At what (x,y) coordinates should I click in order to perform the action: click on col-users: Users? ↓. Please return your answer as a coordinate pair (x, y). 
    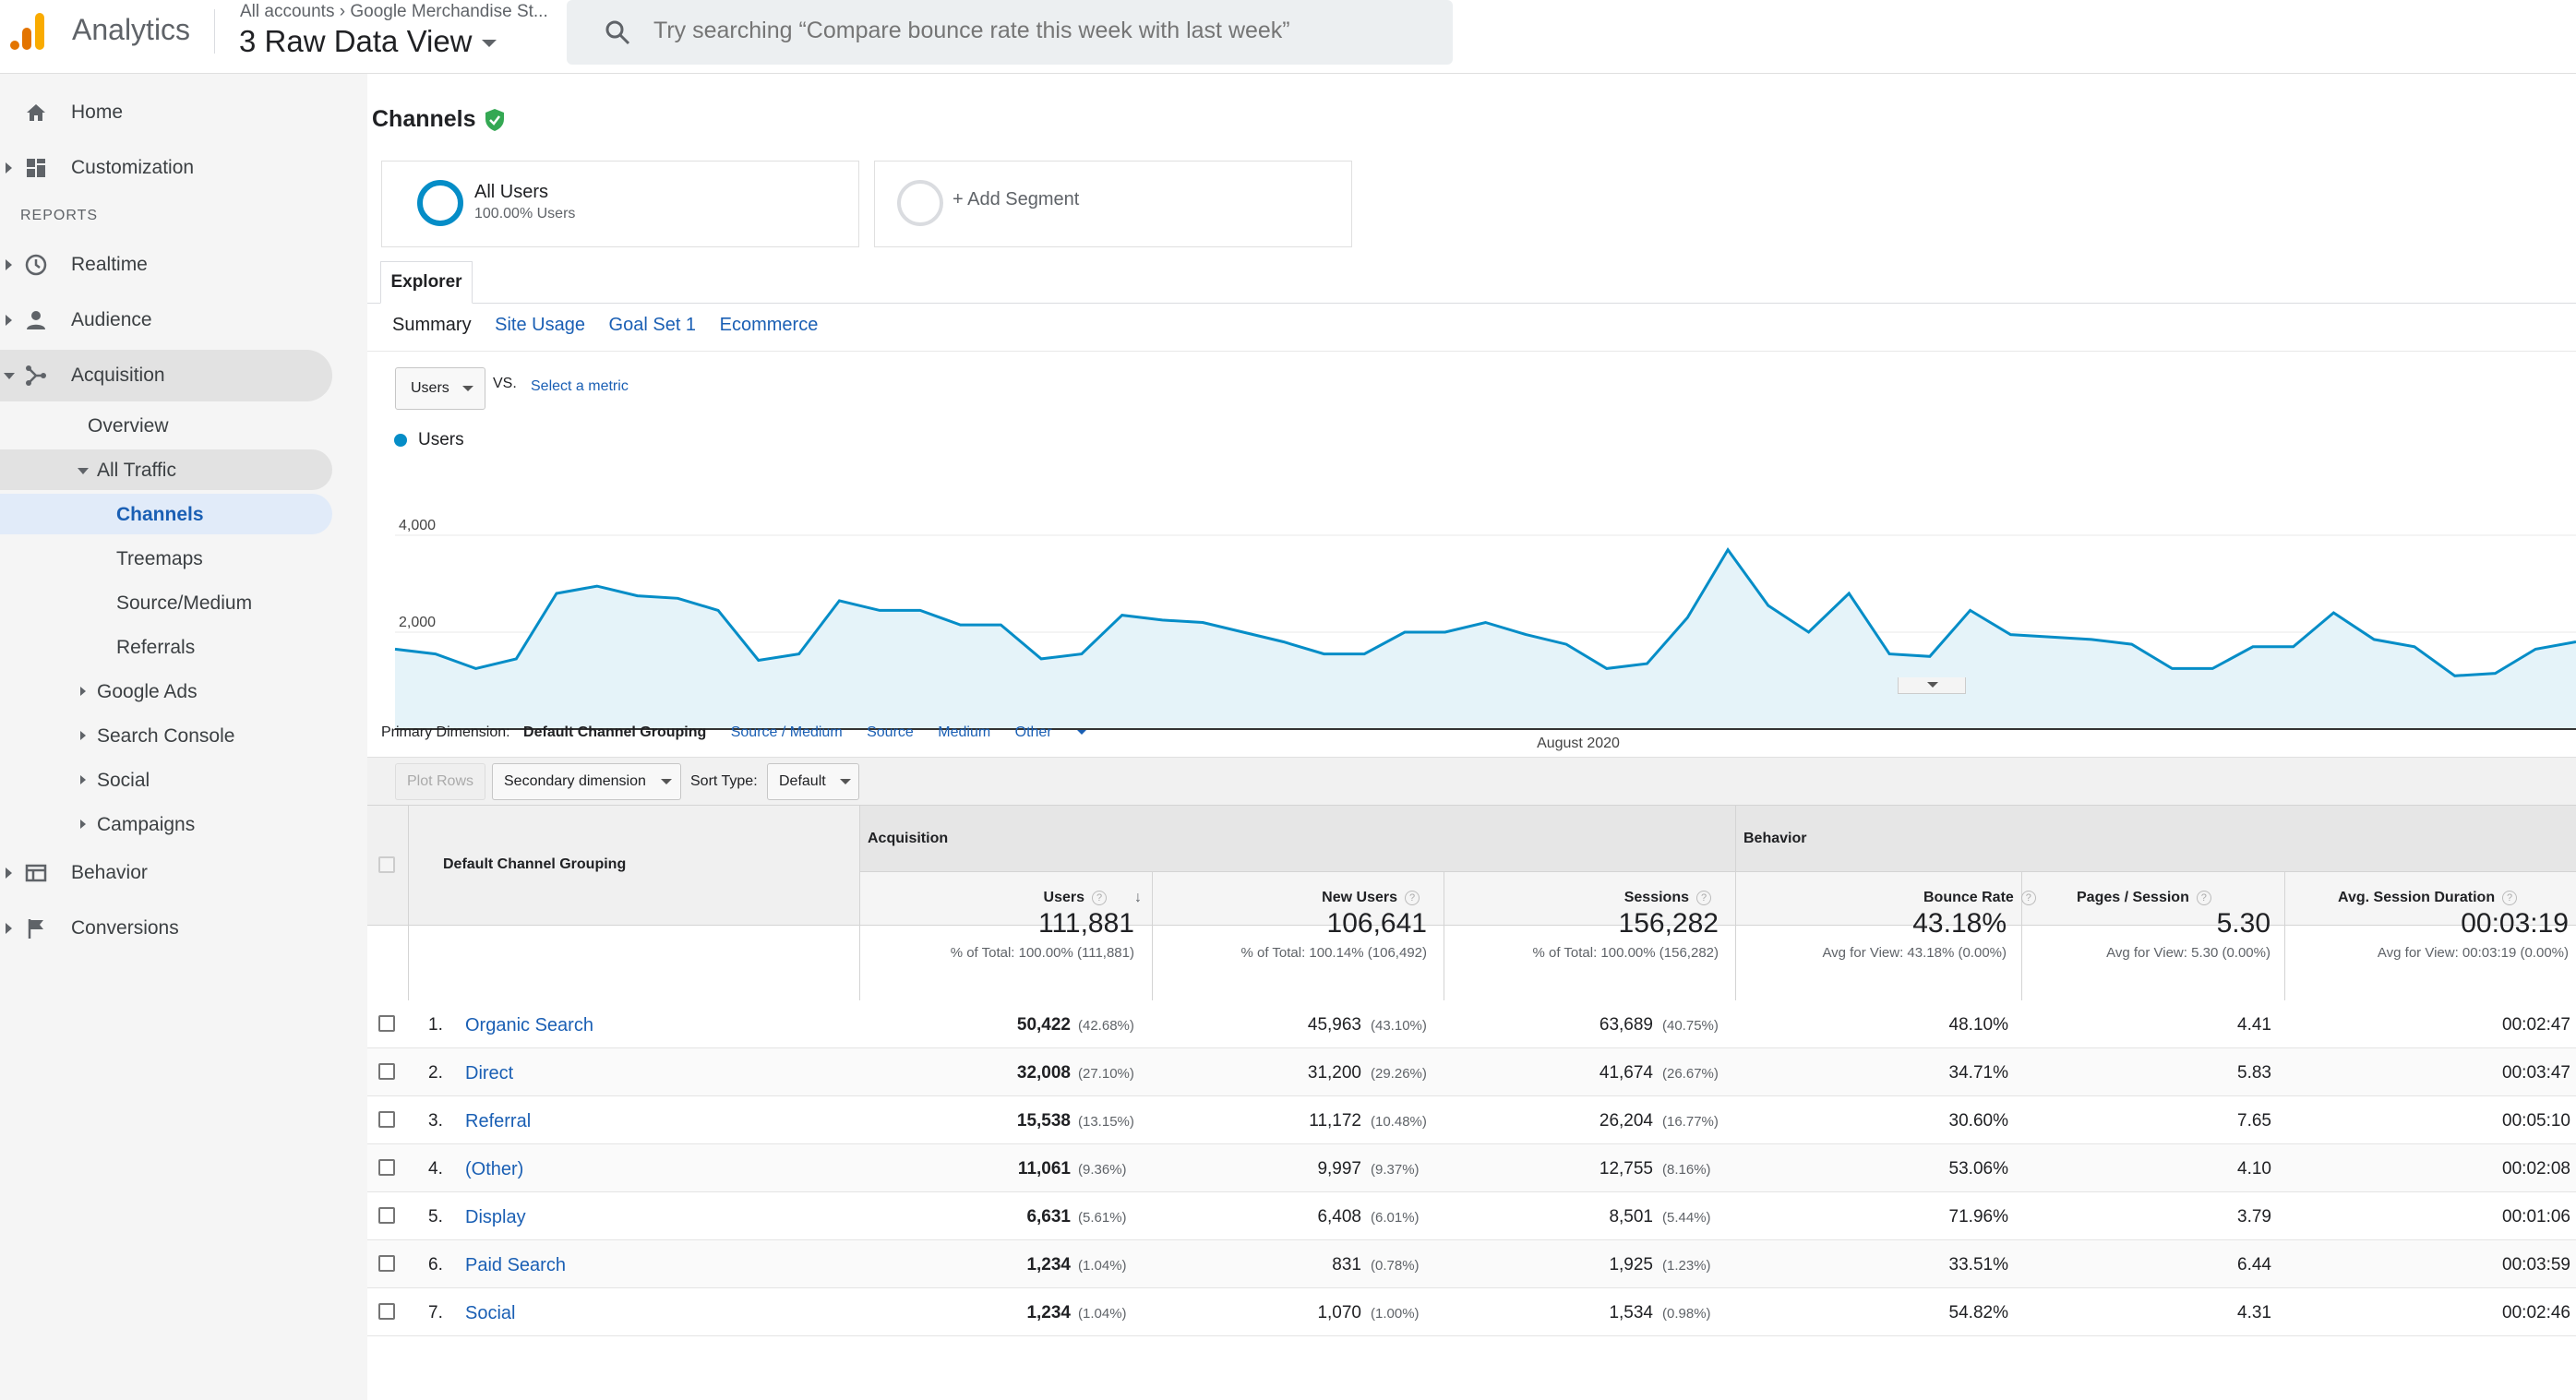
    Looking at the image, I should click on (1001, 898).